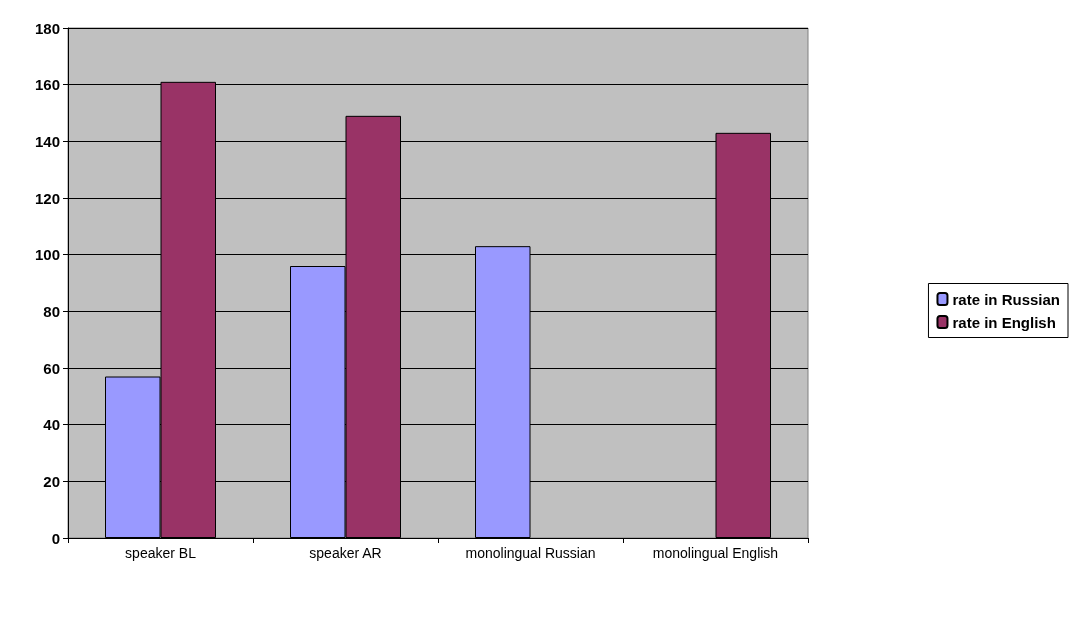 This screenshot has height=625, width=1089. I want to click on y-tick-label: 120, so click(47, 198).